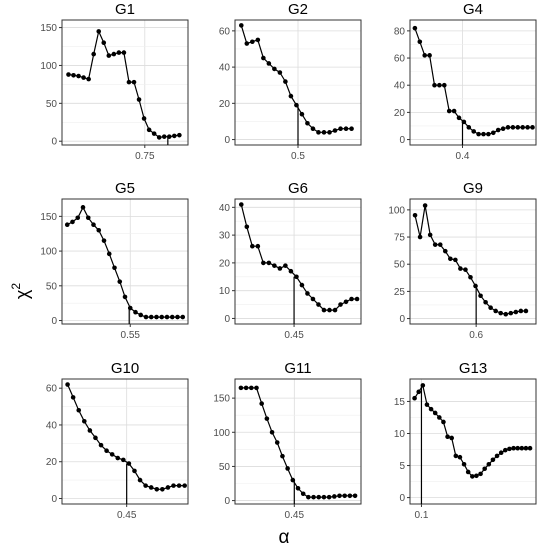 This screenshot has width=546, height=550. I want to click on y-tick-label: 20, so click(52, 462).